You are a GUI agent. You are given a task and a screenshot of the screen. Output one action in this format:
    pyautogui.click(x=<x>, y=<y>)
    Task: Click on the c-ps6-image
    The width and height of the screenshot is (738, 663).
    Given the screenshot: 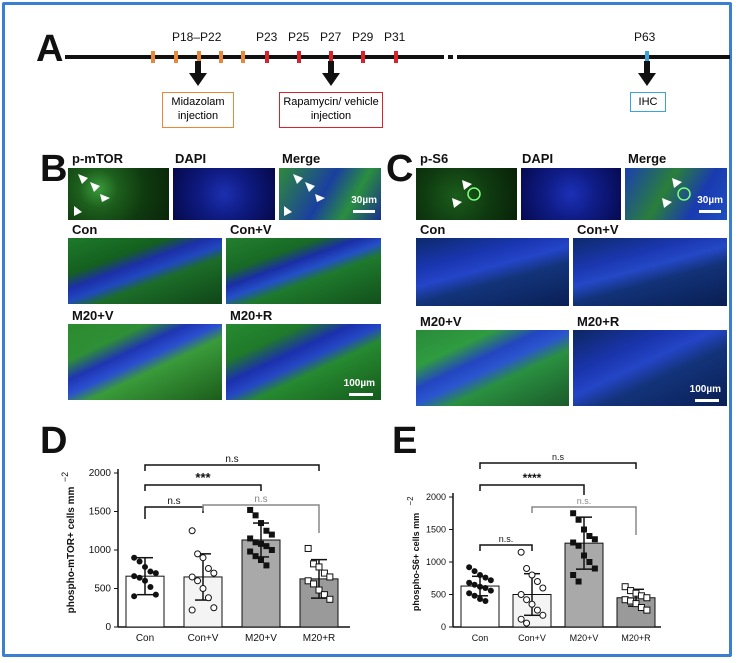 What is the action you would take?
    pyautogui.click(x=466, y=194)
    